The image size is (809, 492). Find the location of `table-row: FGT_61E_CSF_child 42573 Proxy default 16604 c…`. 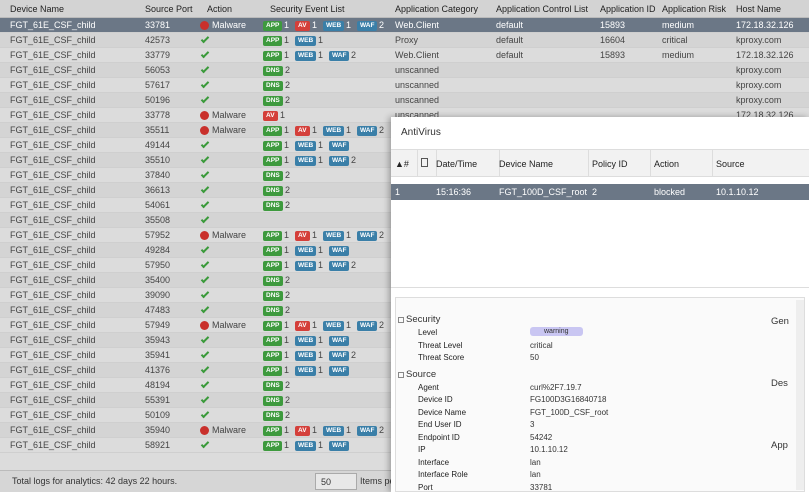

table-row: FGT_61E_CSF_child 42573 Proxy default 16604 c… is located at coordinates (404, 40).